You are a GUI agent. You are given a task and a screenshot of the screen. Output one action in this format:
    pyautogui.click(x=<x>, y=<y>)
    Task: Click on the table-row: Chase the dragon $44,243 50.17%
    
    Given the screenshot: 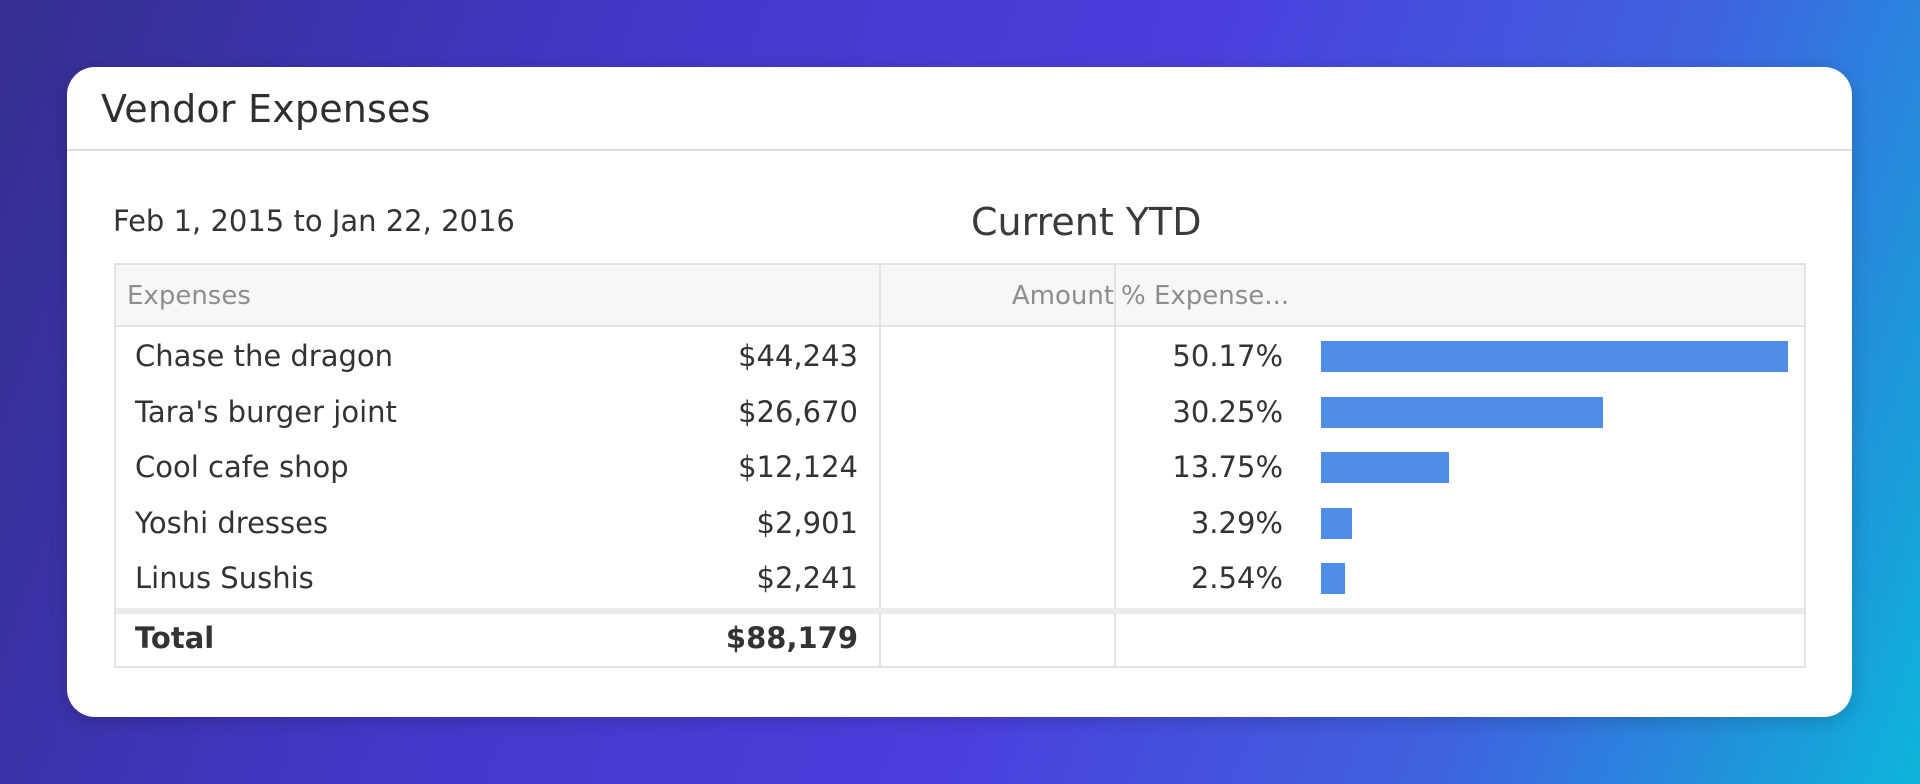 What is the action you would take?
    pyautogui.click(x=960, y=355)
    